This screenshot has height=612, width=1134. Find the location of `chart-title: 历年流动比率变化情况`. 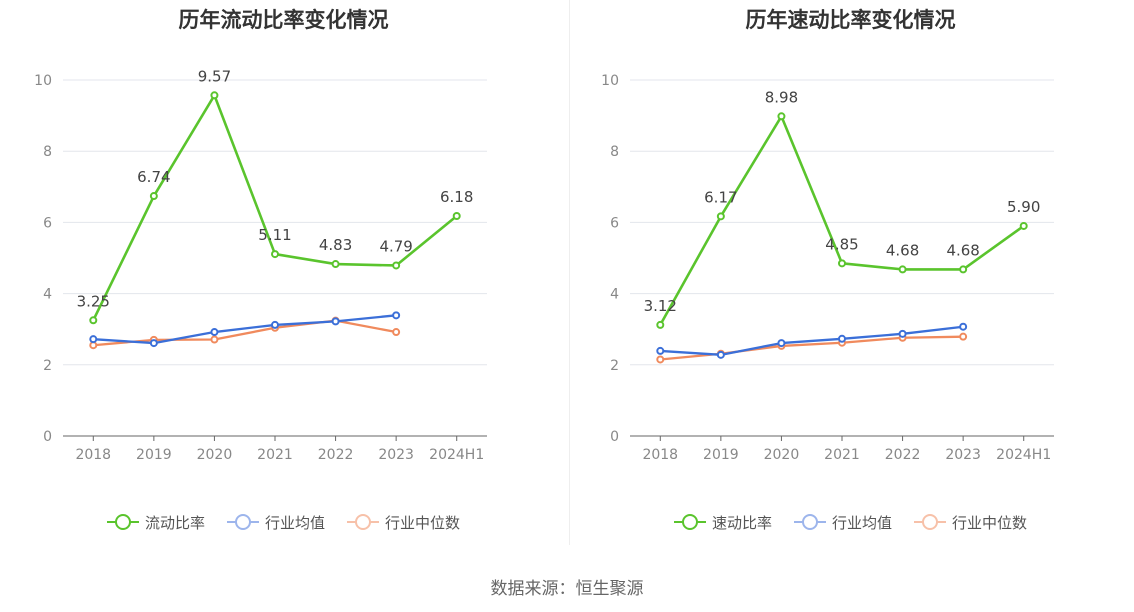

chart-title: 历年流动比率变化情况 is located at coordinates (283, 20).